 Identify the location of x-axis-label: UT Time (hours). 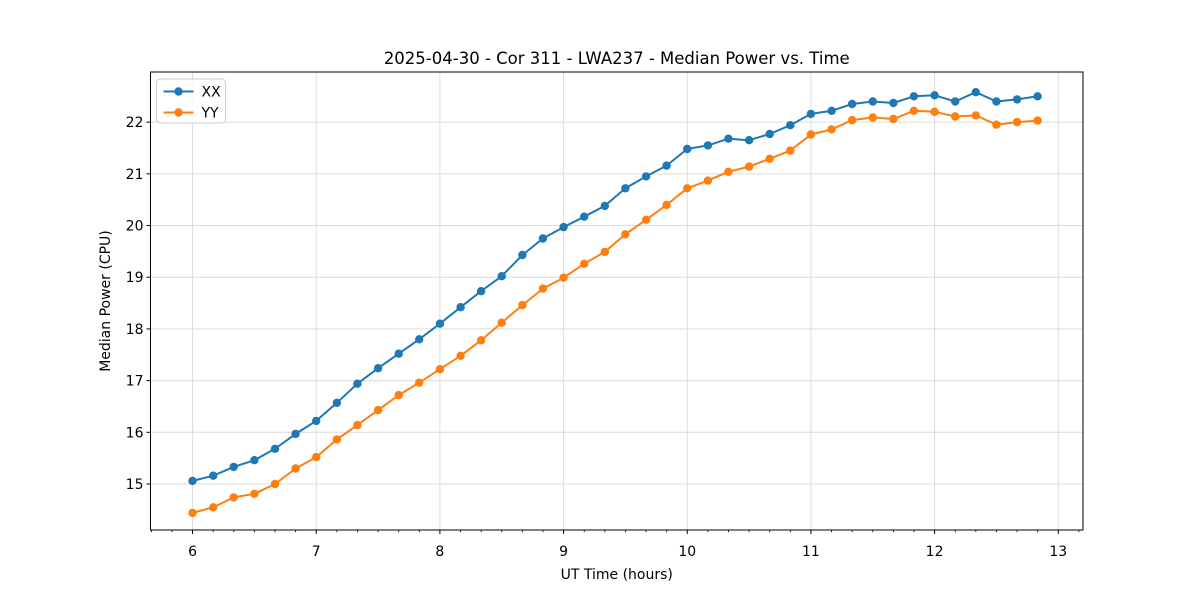
(617, 575).